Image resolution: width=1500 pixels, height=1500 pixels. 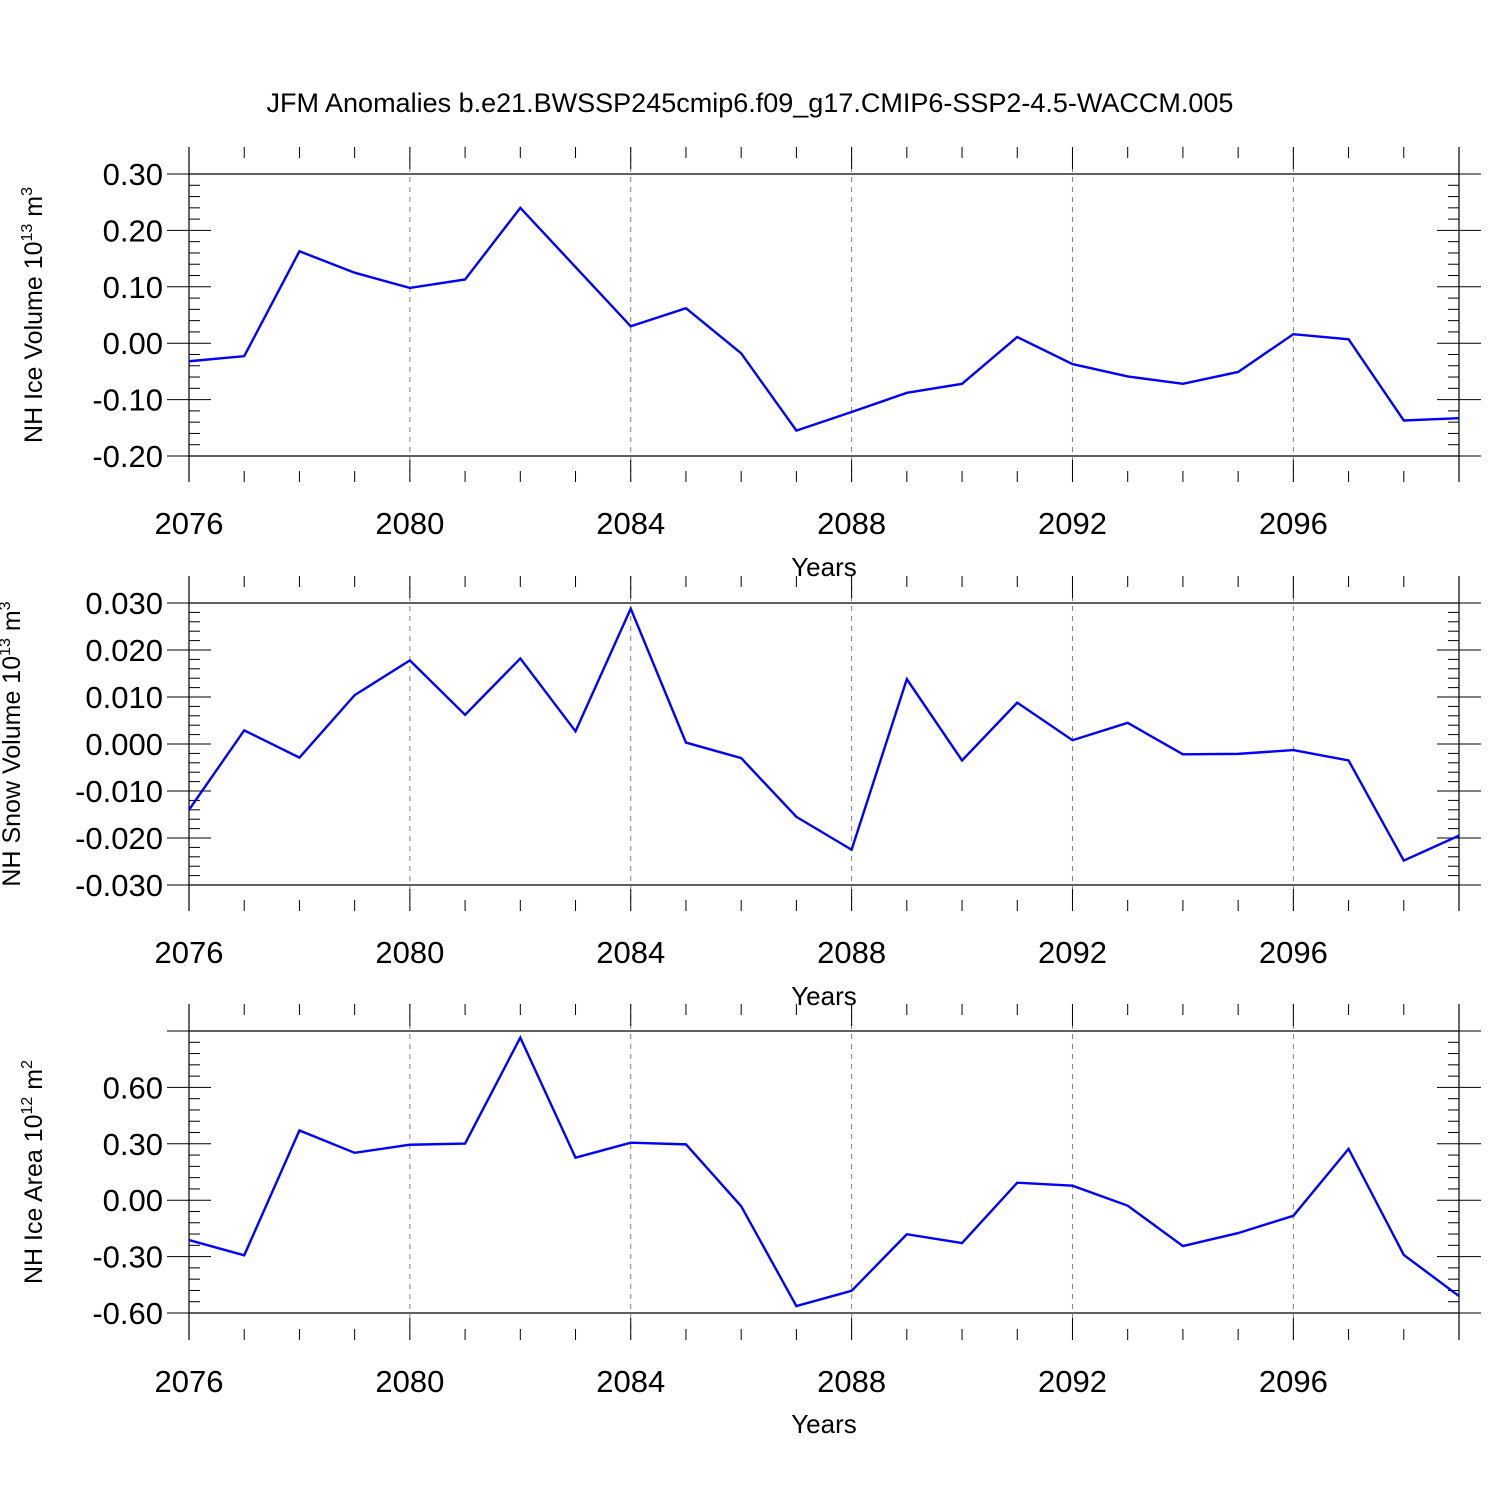 What do you see at coordinates (124, 603) in the screenshot?
I see `y-tick-label: 0.030` at bounding box center [124, 603].